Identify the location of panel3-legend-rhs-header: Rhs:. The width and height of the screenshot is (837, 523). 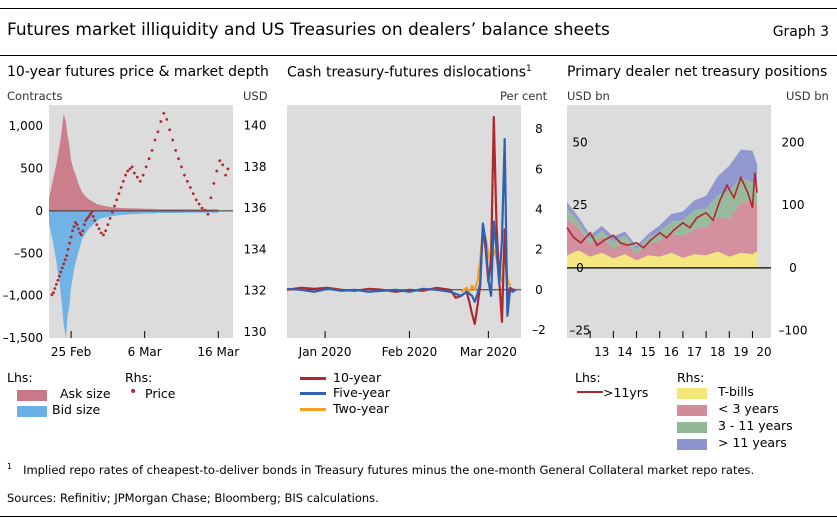
(691, 377).